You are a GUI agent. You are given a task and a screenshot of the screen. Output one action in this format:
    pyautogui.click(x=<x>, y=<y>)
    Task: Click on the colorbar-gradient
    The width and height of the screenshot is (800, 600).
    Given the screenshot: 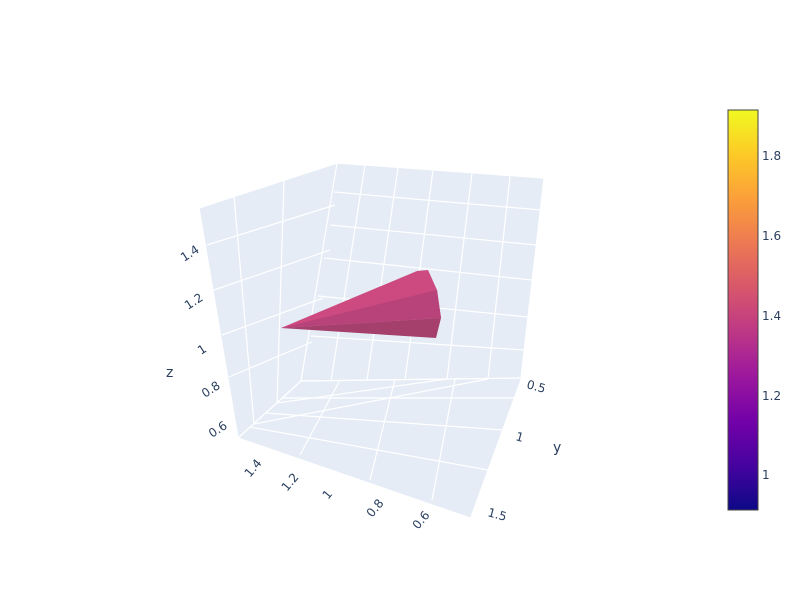 What is the action you would take?
    pyautogui.click(x=743, y=310)
    